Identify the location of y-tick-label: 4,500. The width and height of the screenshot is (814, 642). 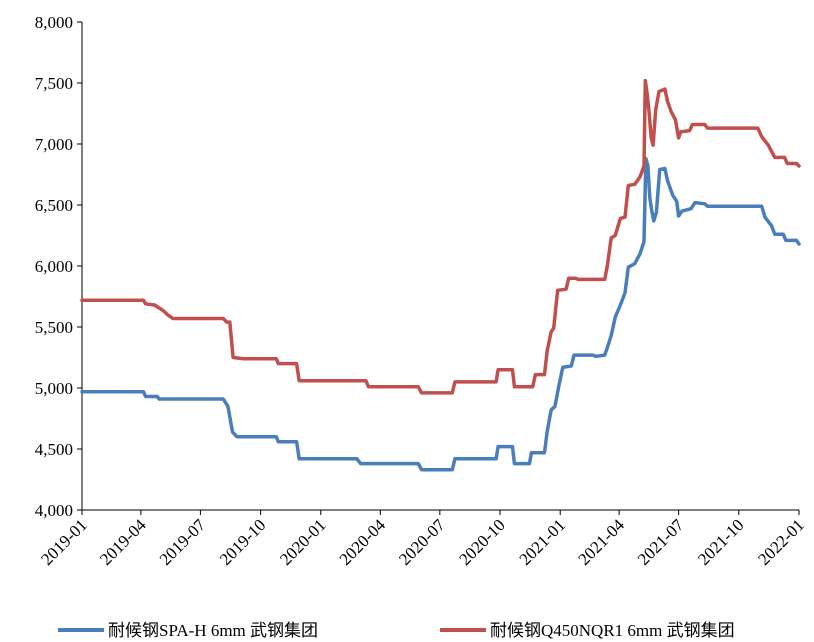
(54, 449).